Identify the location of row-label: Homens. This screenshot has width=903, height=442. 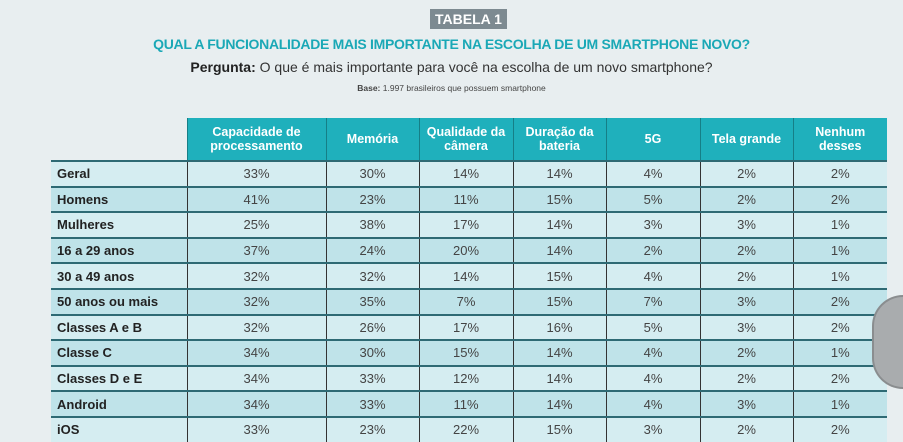
(119, 199).